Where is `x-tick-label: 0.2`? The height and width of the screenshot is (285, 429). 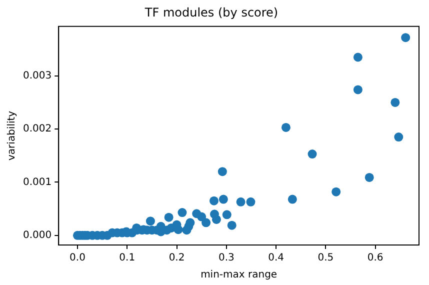
x-tick-label: 0.2 is located at coordinates (176, 258).